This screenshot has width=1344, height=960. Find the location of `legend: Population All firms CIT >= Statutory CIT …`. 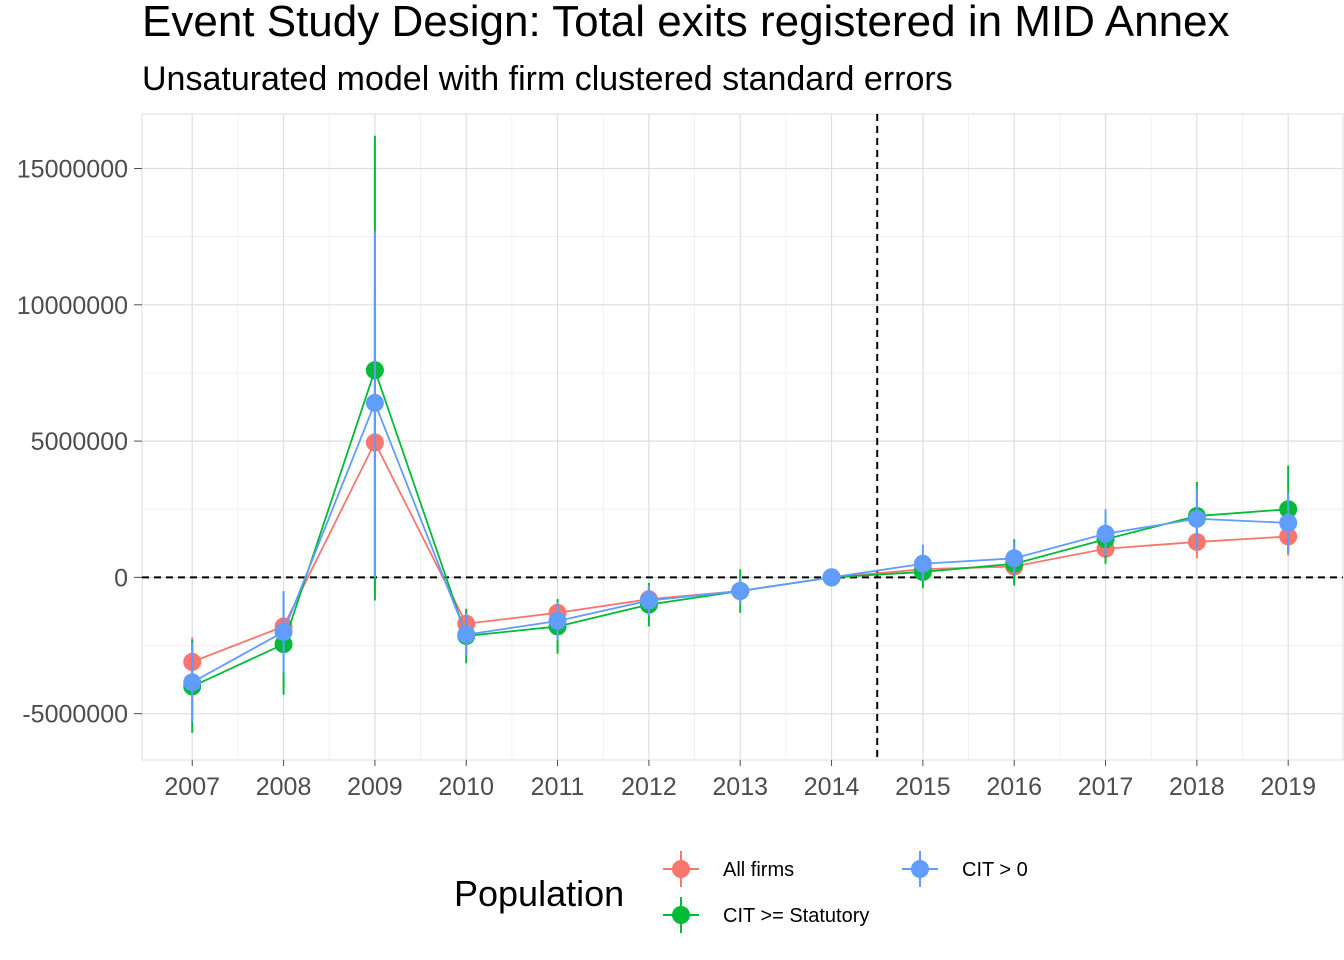

legend: Population All firms CIT >= Statutory CIT … is located at coordinates (741, 892).